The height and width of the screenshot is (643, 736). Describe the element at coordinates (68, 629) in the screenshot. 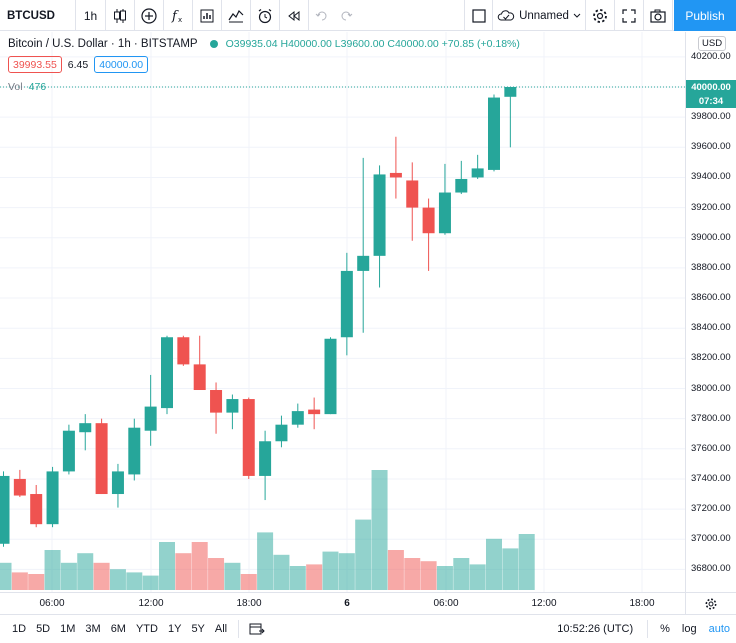

I see `range-button-1m: 1M` at that location.